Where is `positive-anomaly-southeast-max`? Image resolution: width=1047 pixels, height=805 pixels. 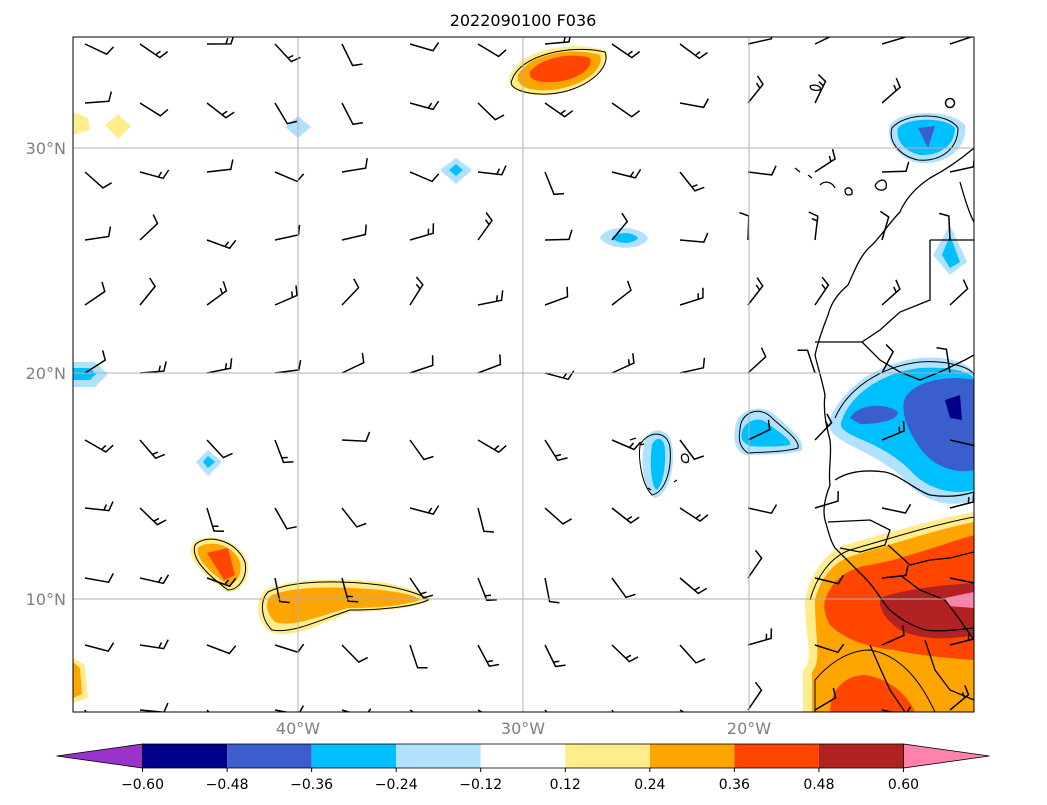 positive-anomaly-southeast-max is located at coordinates (959, 600).